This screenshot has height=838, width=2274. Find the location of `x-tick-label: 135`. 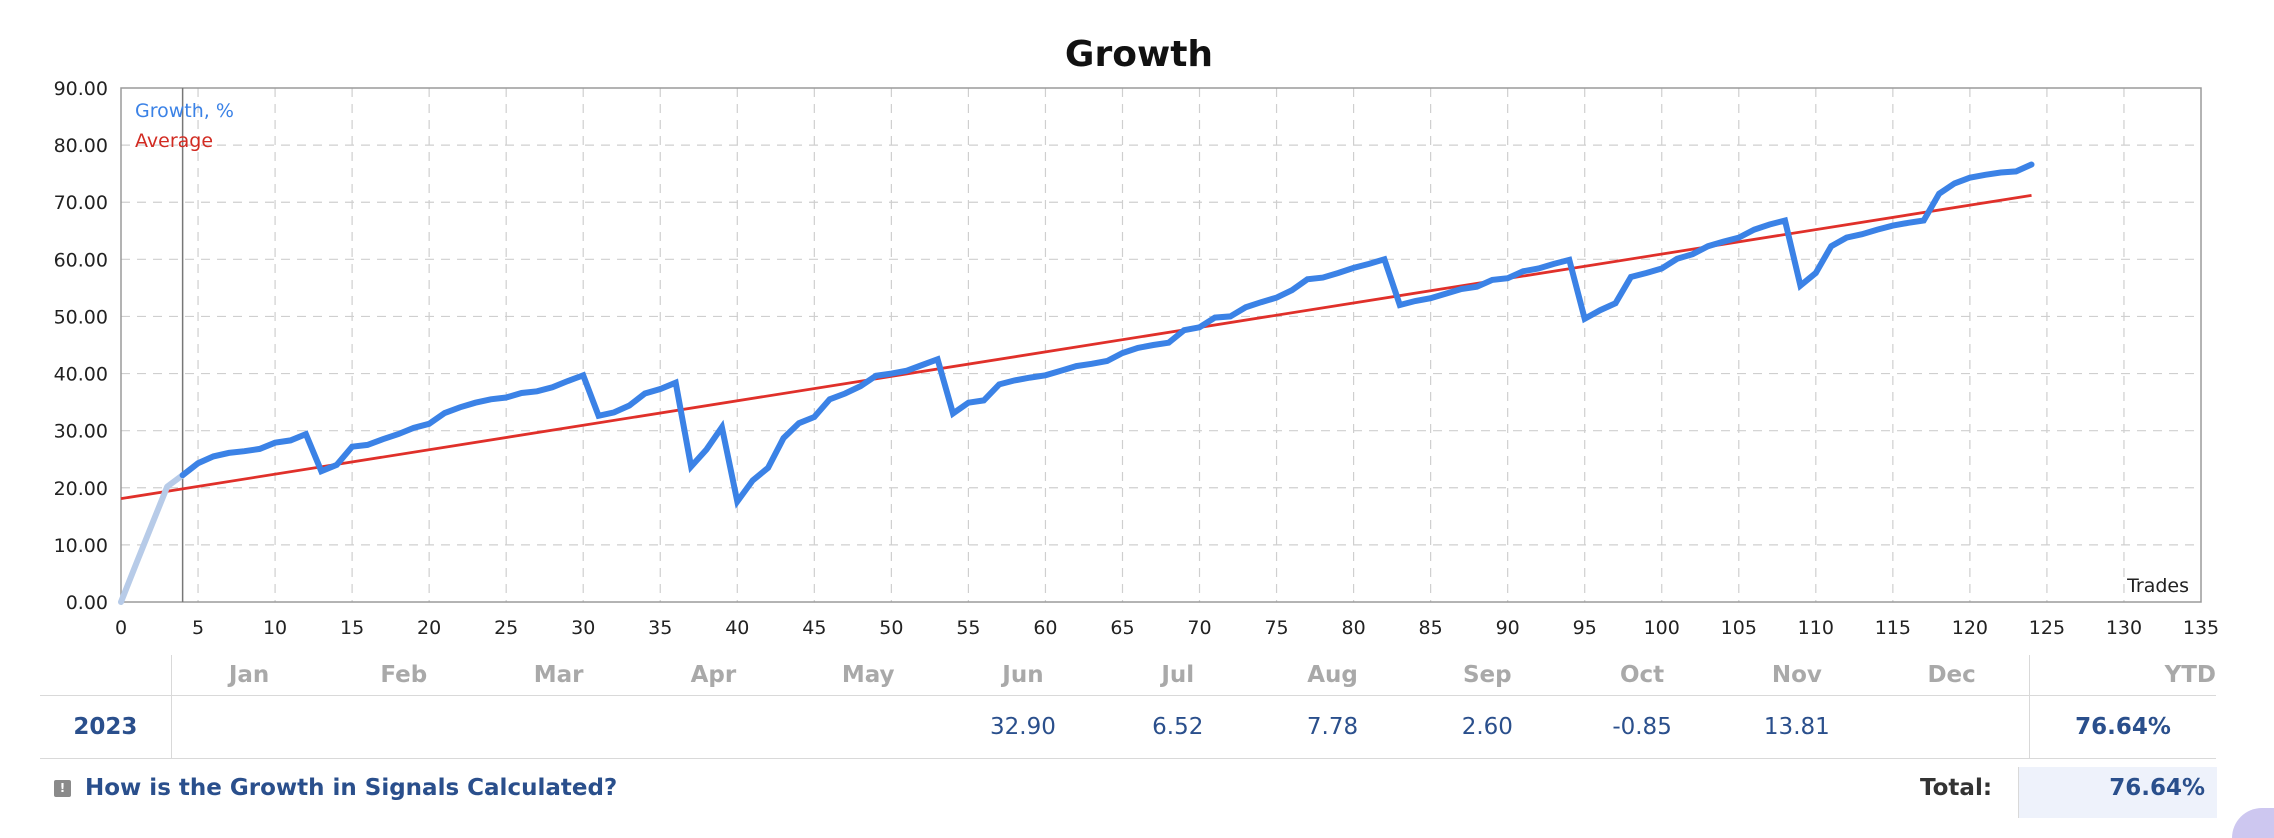

x-tick-label: 135 is located at coordinates (2201, 628).